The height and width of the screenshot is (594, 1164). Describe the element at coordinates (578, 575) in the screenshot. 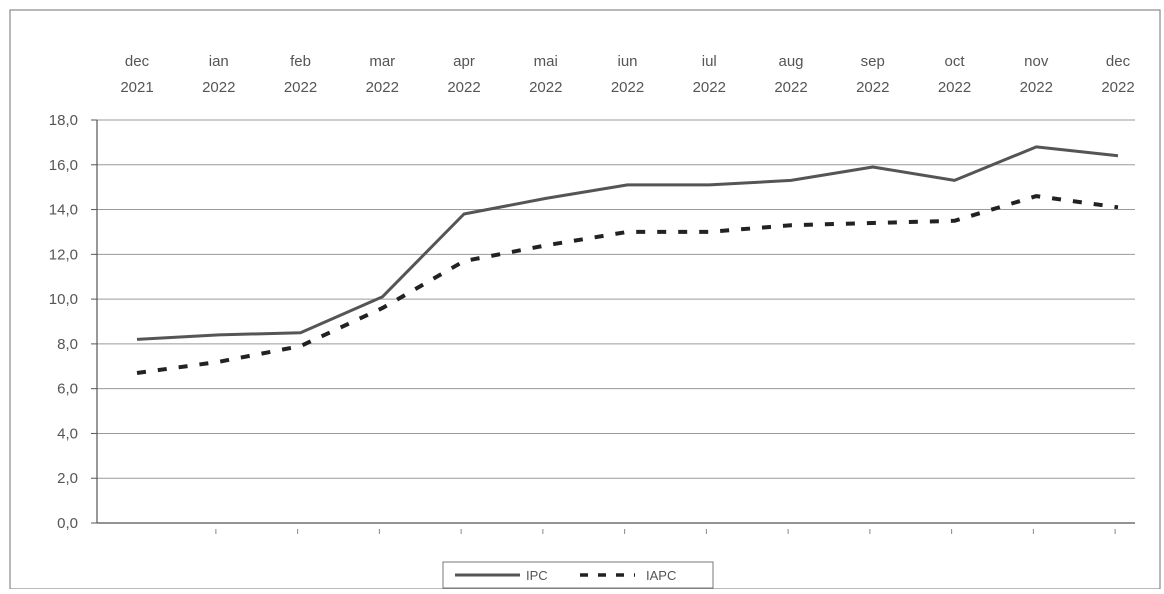

I see `legend: IPC IAPC` at that location.